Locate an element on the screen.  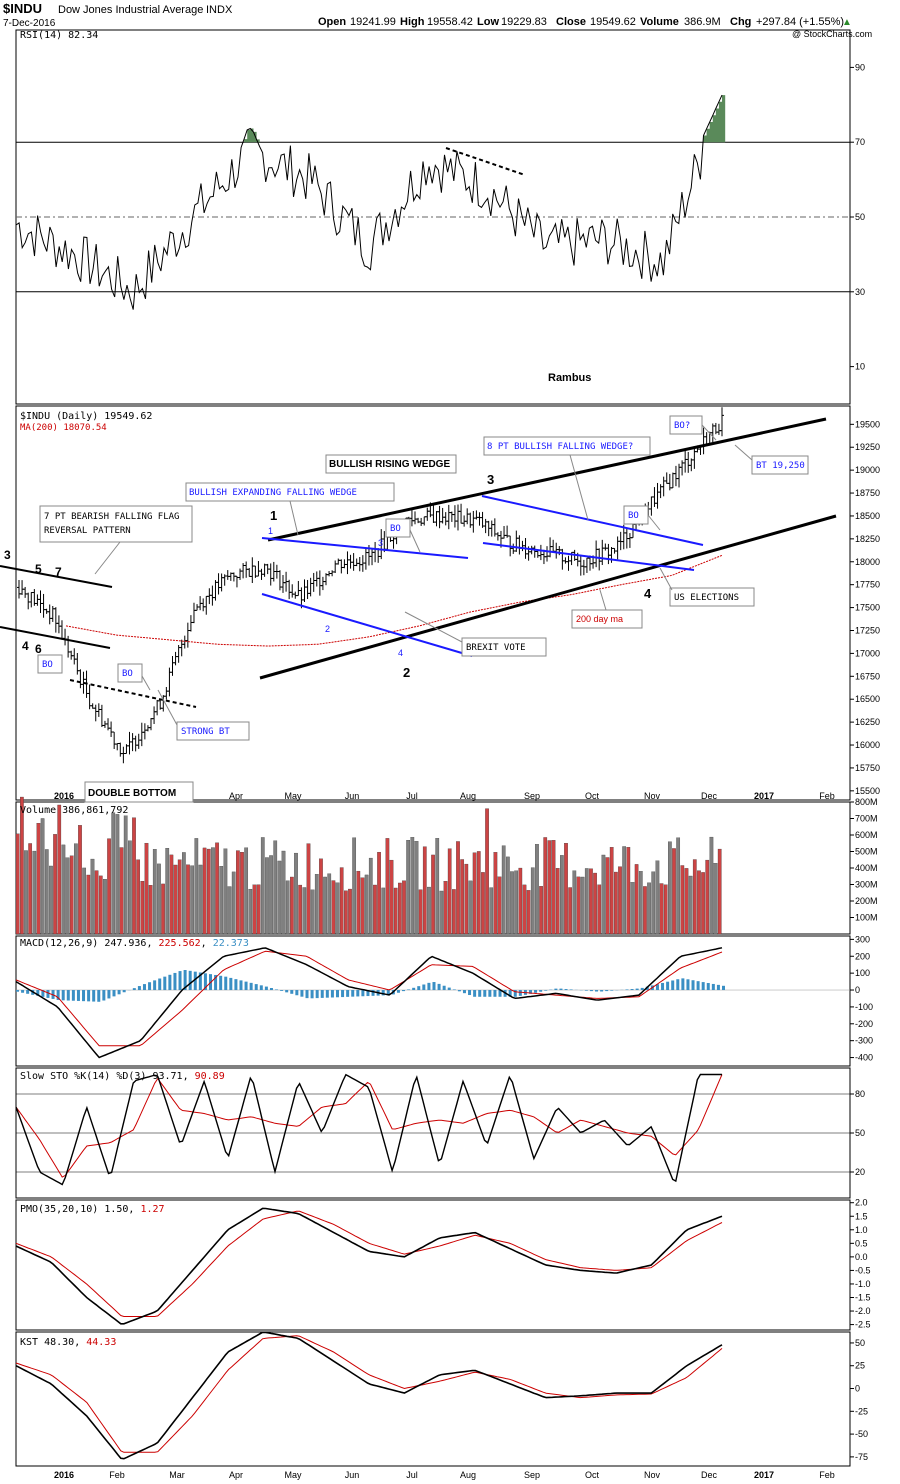
brexit-box is located at coordinates (504, 647).